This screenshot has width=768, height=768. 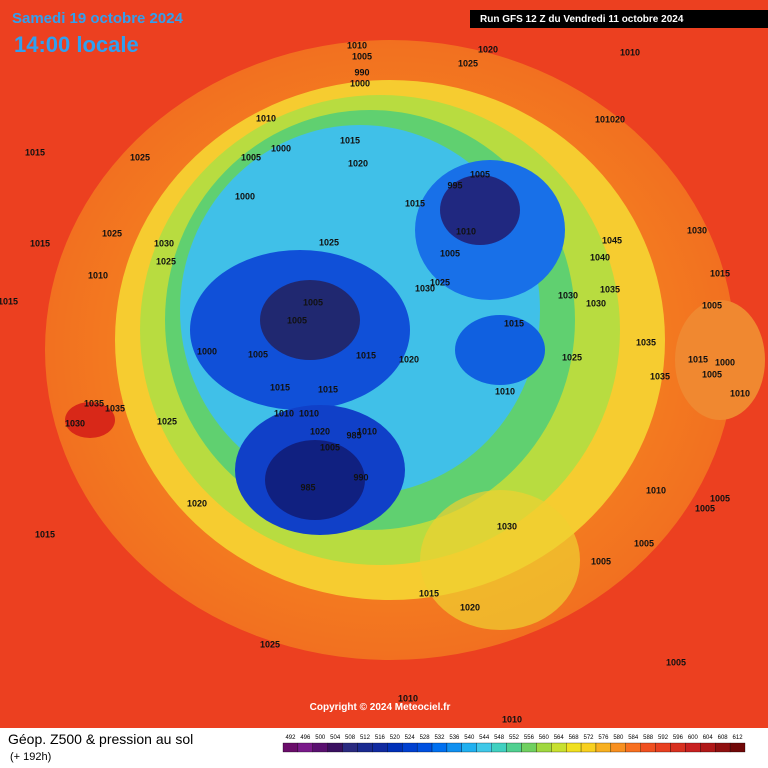 What do you see at coordinates (612, 240) in the screenshot?
I see `isobar-label: 1045` at bounding box center [612, 240].